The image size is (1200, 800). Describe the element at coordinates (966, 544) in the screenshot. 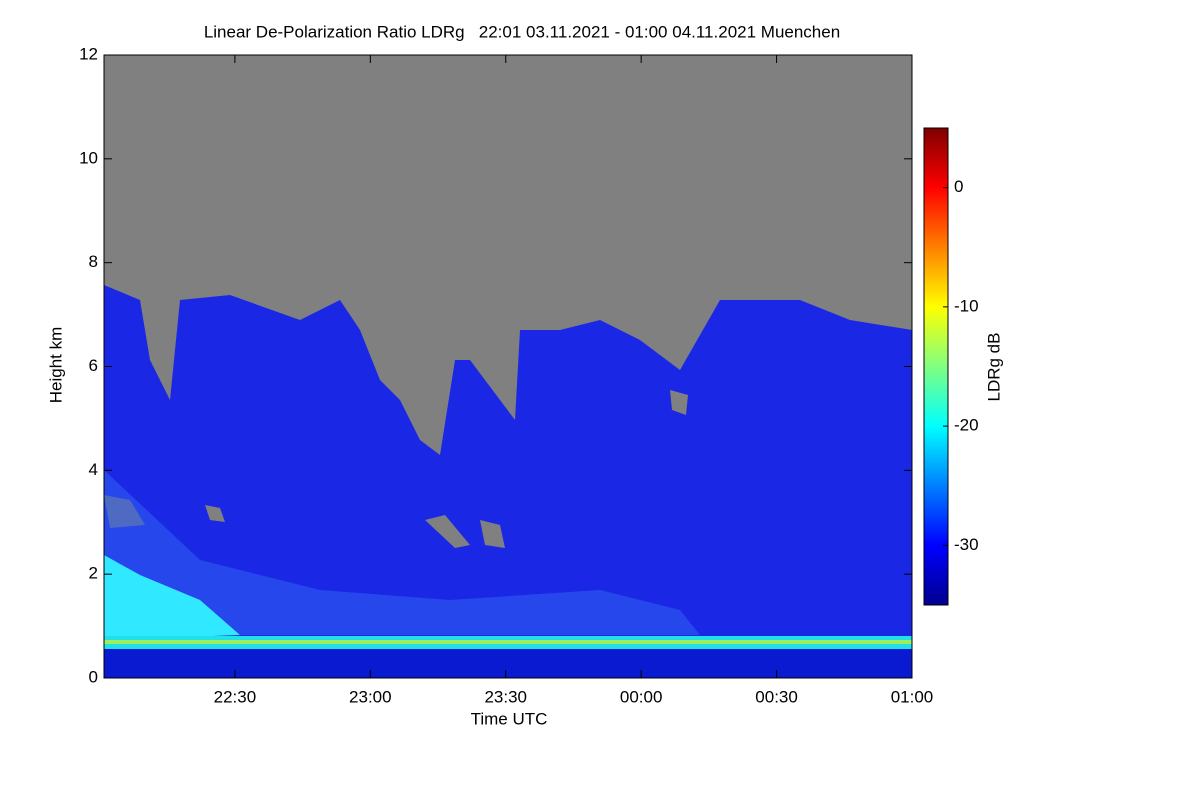

I see `colorbar-tick-label: -30` at that location.